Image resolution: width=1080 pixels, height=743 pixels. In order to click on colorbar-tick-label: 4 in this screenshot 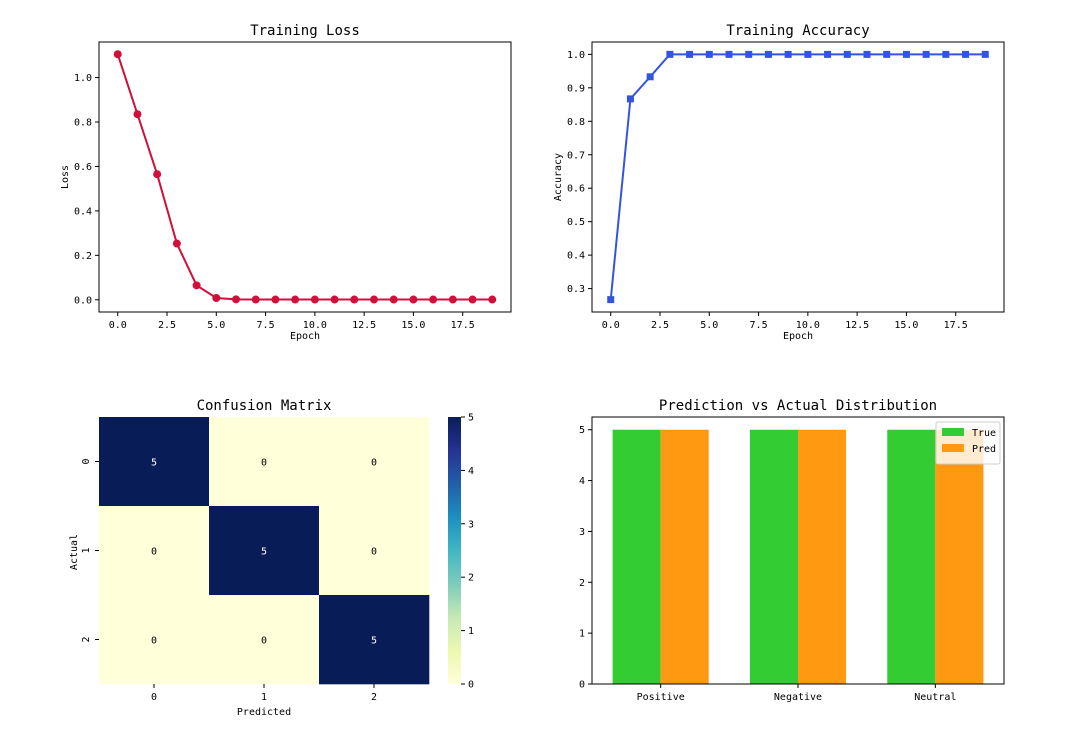, I will do `click(471, 471)`.